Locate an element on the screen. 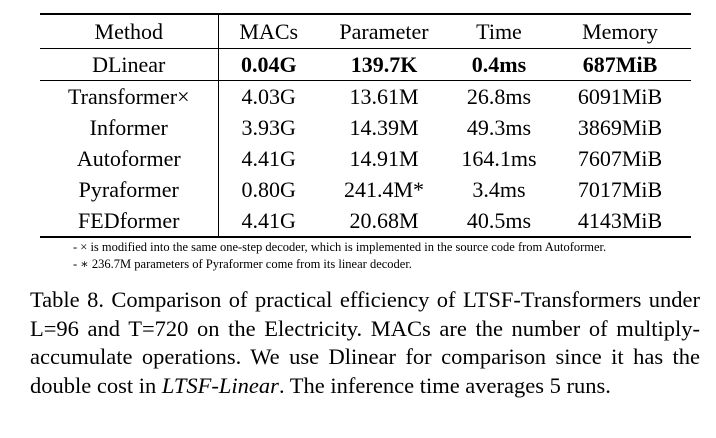 The image size is (716, 438). cell-parameter: 241.4M* is located at coordinates (384, 189).